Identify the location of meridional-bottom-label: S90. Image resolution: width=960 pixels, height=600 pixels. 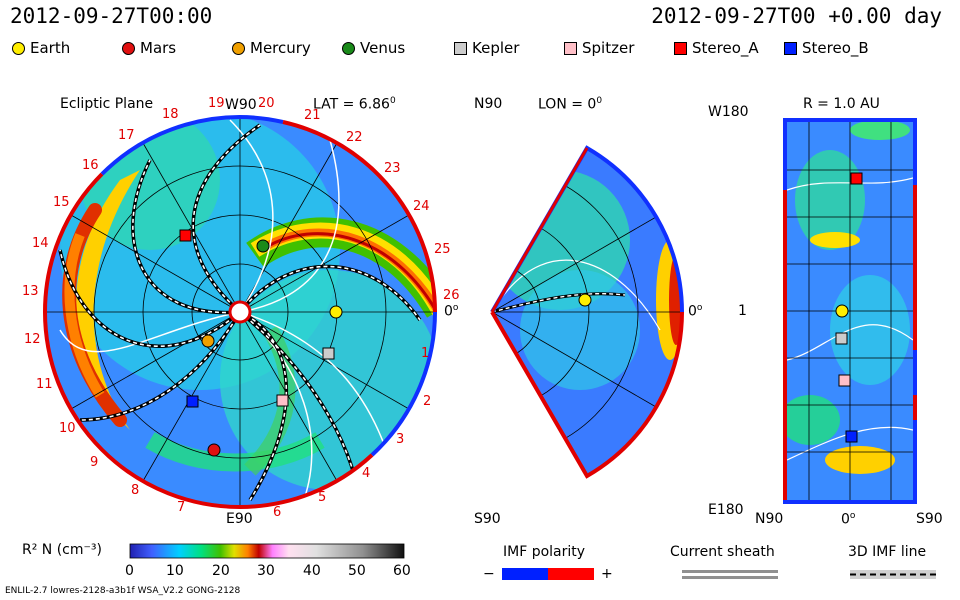
(487, 519).